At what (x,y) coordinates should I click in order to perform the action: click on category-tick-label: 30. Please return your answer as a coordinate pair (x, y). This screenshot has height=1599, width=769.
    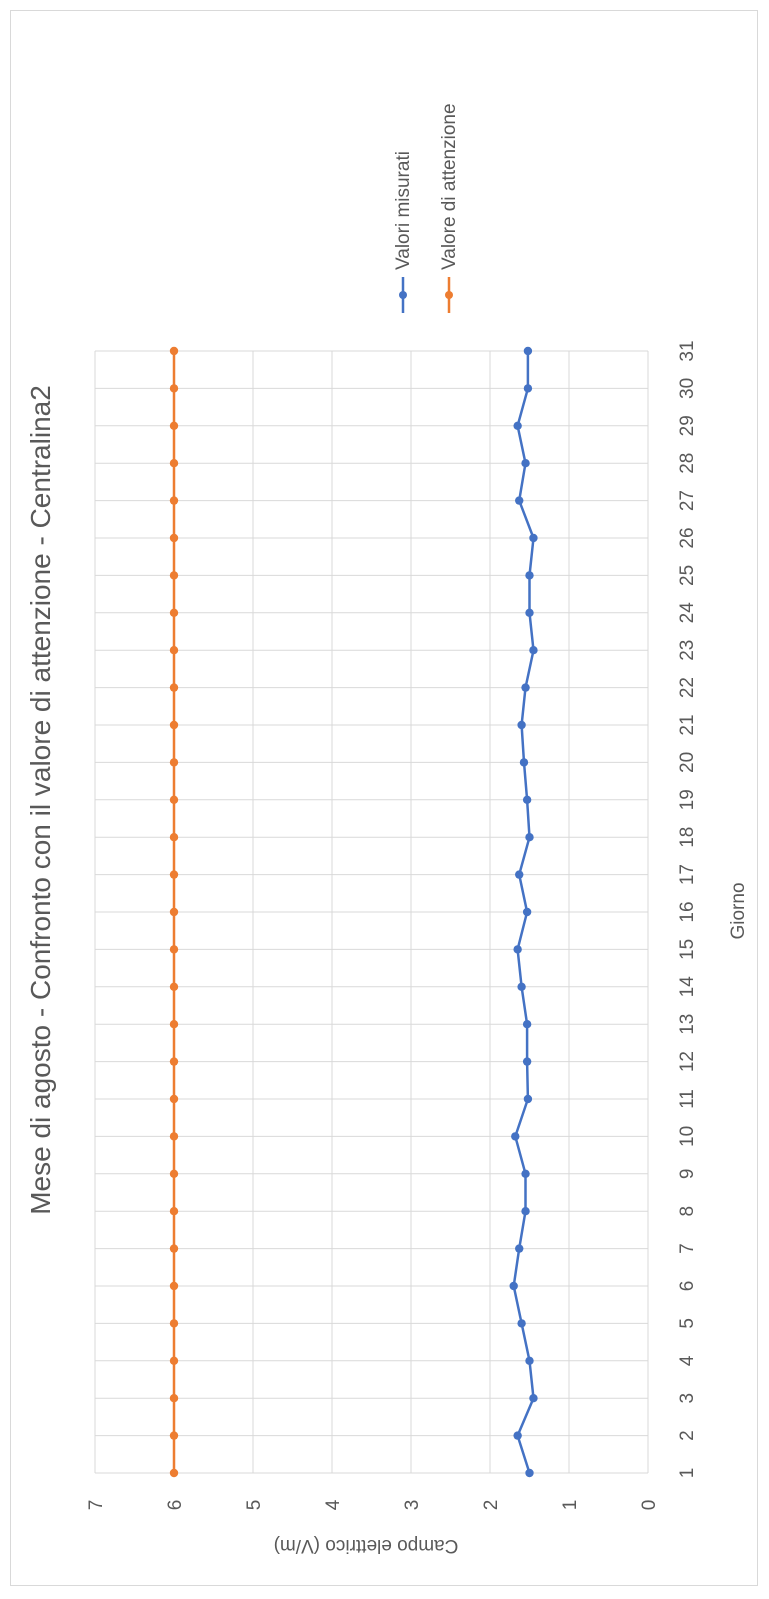
    Looking at the image, I should click on (687, 388).